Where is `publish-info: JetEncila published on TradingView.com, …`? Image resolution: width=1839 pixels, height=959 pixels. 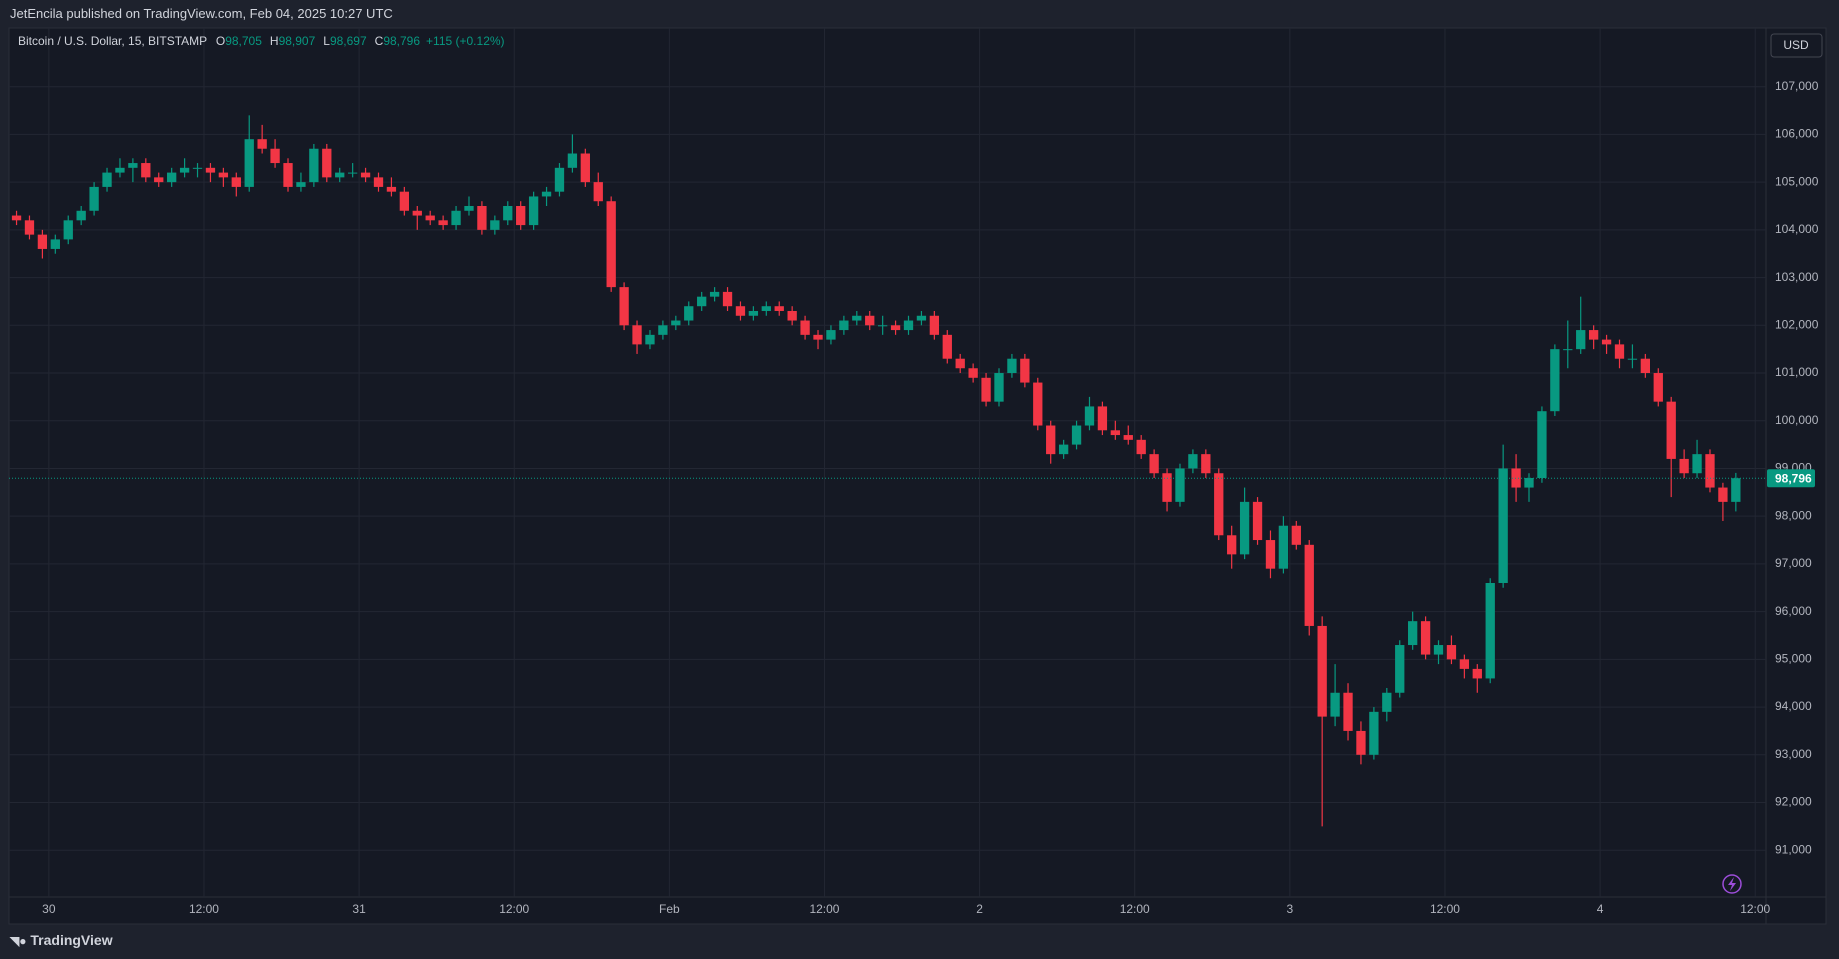 publish-info: JetEncila published on TradingView.com, … is located at coordinates (201, 13).